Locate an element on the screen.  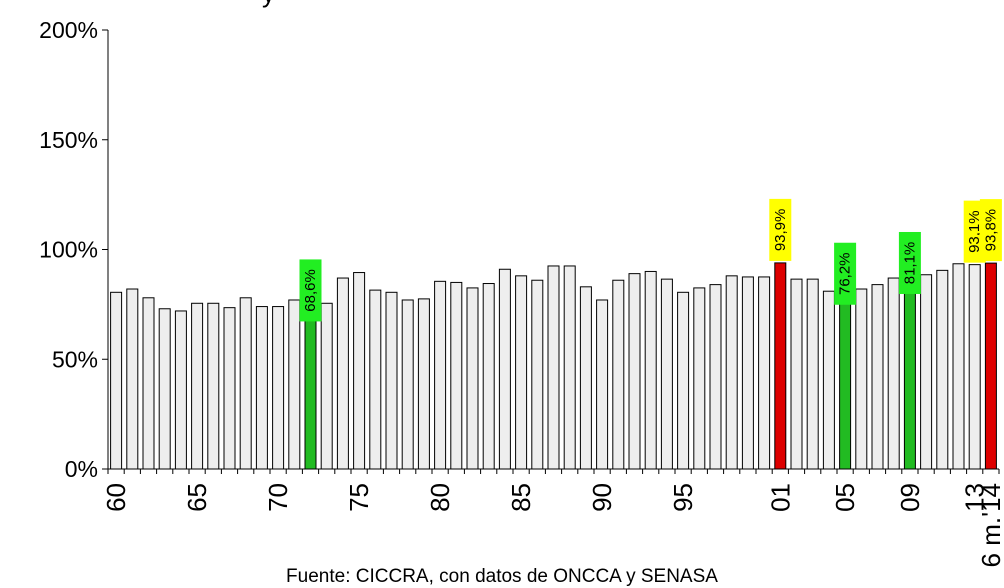
y-tick-label: 150% is located at coordinates (68, 140).